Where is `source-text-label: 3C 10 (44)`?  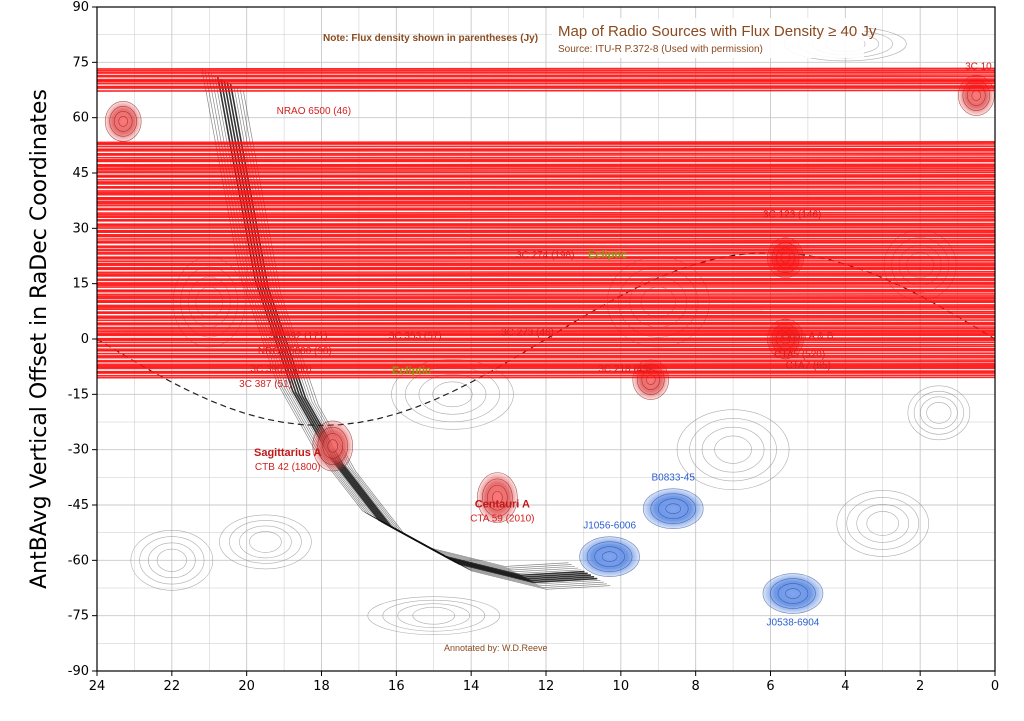 source-text-label: 3C 10 (44) is located at coordinates (988, 67).